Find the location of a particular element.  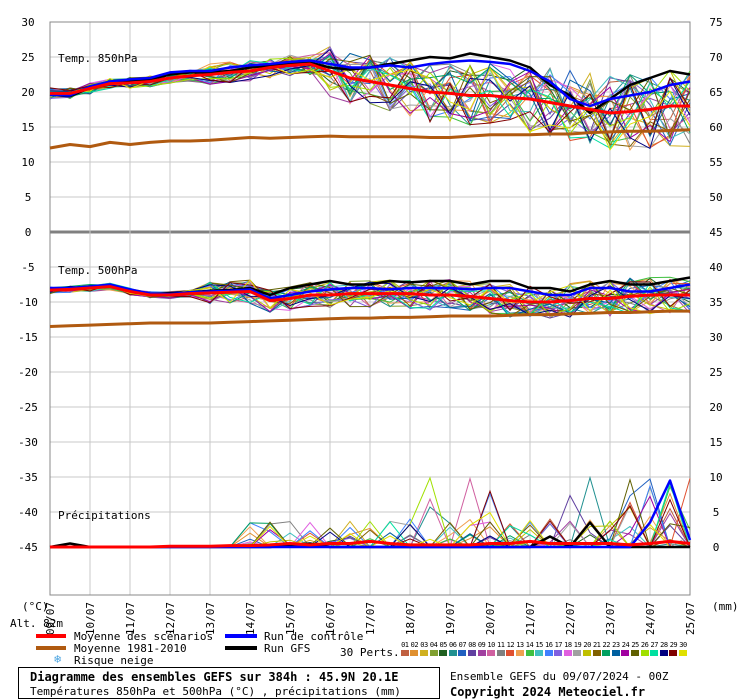

perturbations-label: 30 Perts. is located at coordinates (370, 652).